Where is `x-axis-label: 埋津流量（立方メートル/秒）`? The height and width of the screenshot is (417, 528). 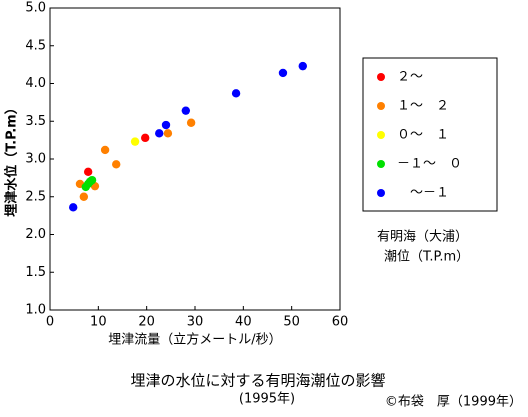 x-axis-label: 埋津流量（立方メートル/秒） is located at coordinates (194, 340).